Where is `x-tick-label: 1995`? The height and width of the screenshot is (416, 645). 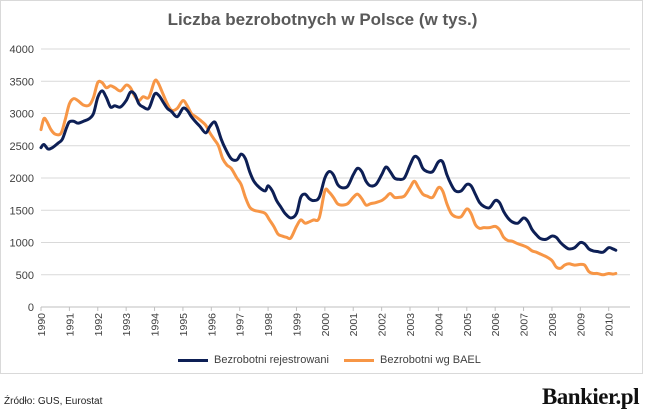 x-tick-label: 1995 is located at coordinates (184, 325).